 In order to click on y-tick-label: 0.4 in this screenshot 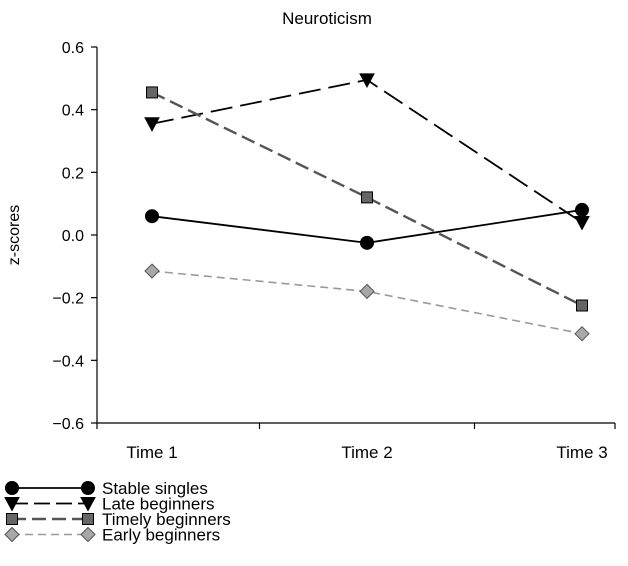, I will do `click(73, 111)`.